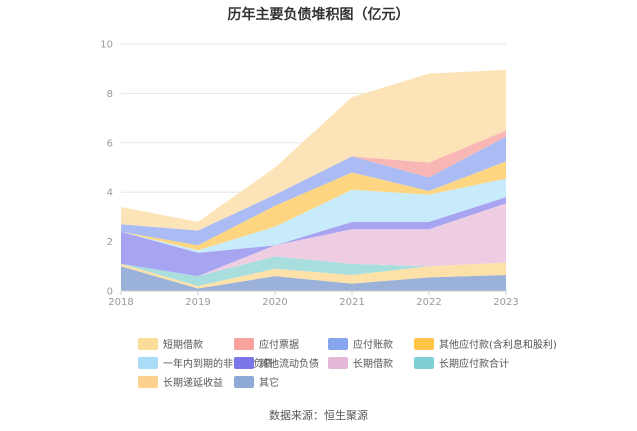 Image resolution: width=637 pixels, height=431 pixels. I want to click on legend-item: 其他流动负债, so click(276, 362).